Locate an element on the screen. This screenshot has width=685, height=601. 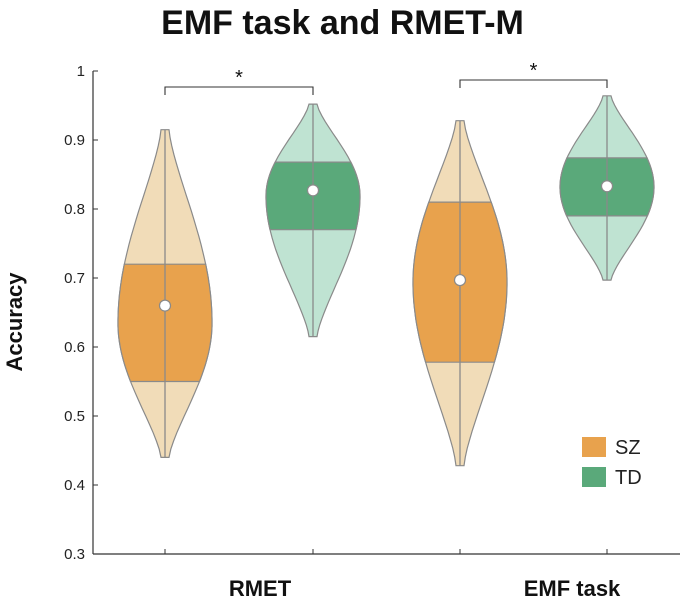
y-tick-label: 0.8 is located at coordinates (74, 209).